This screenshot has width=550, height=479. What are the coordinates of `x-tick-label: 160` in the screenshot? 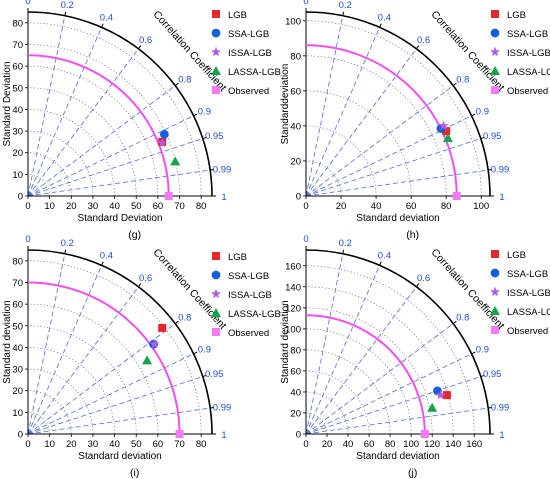 It's located at (474, 444).